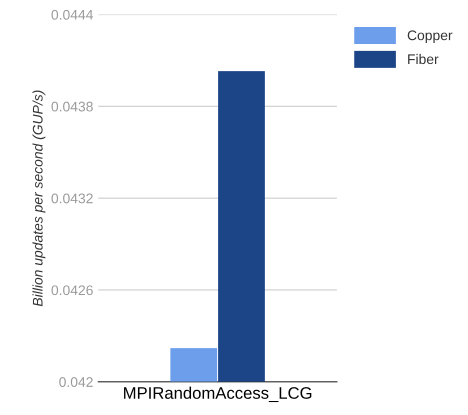 The width and height of the screenshot is (468, 415). What do you see at coordinates (72, 15) in the screenshot?
I see `y-tick-label: 0.0444` at bounding box center [72, 15].